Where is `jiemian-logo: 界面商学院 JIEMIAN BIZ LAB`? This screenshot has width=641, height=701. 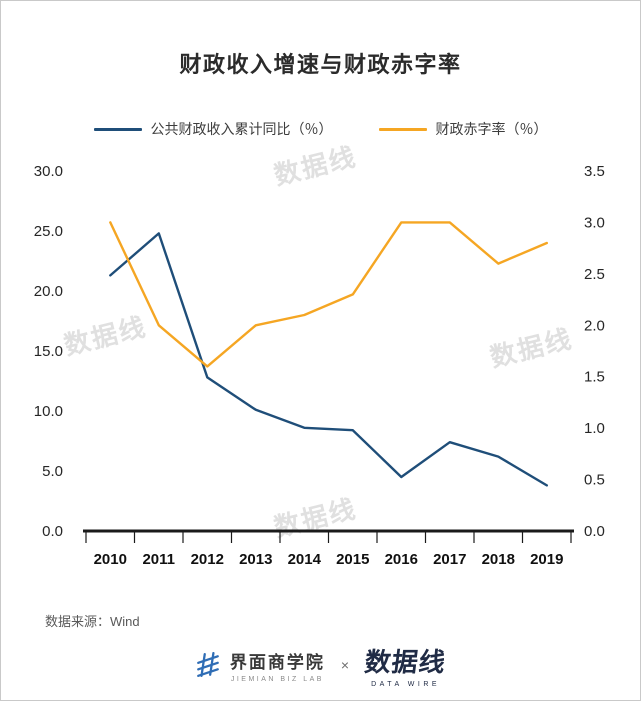
jiemian-logo: 界面商学院 JIEMIAN BIZ LAB is located at coordinates (260, 665).